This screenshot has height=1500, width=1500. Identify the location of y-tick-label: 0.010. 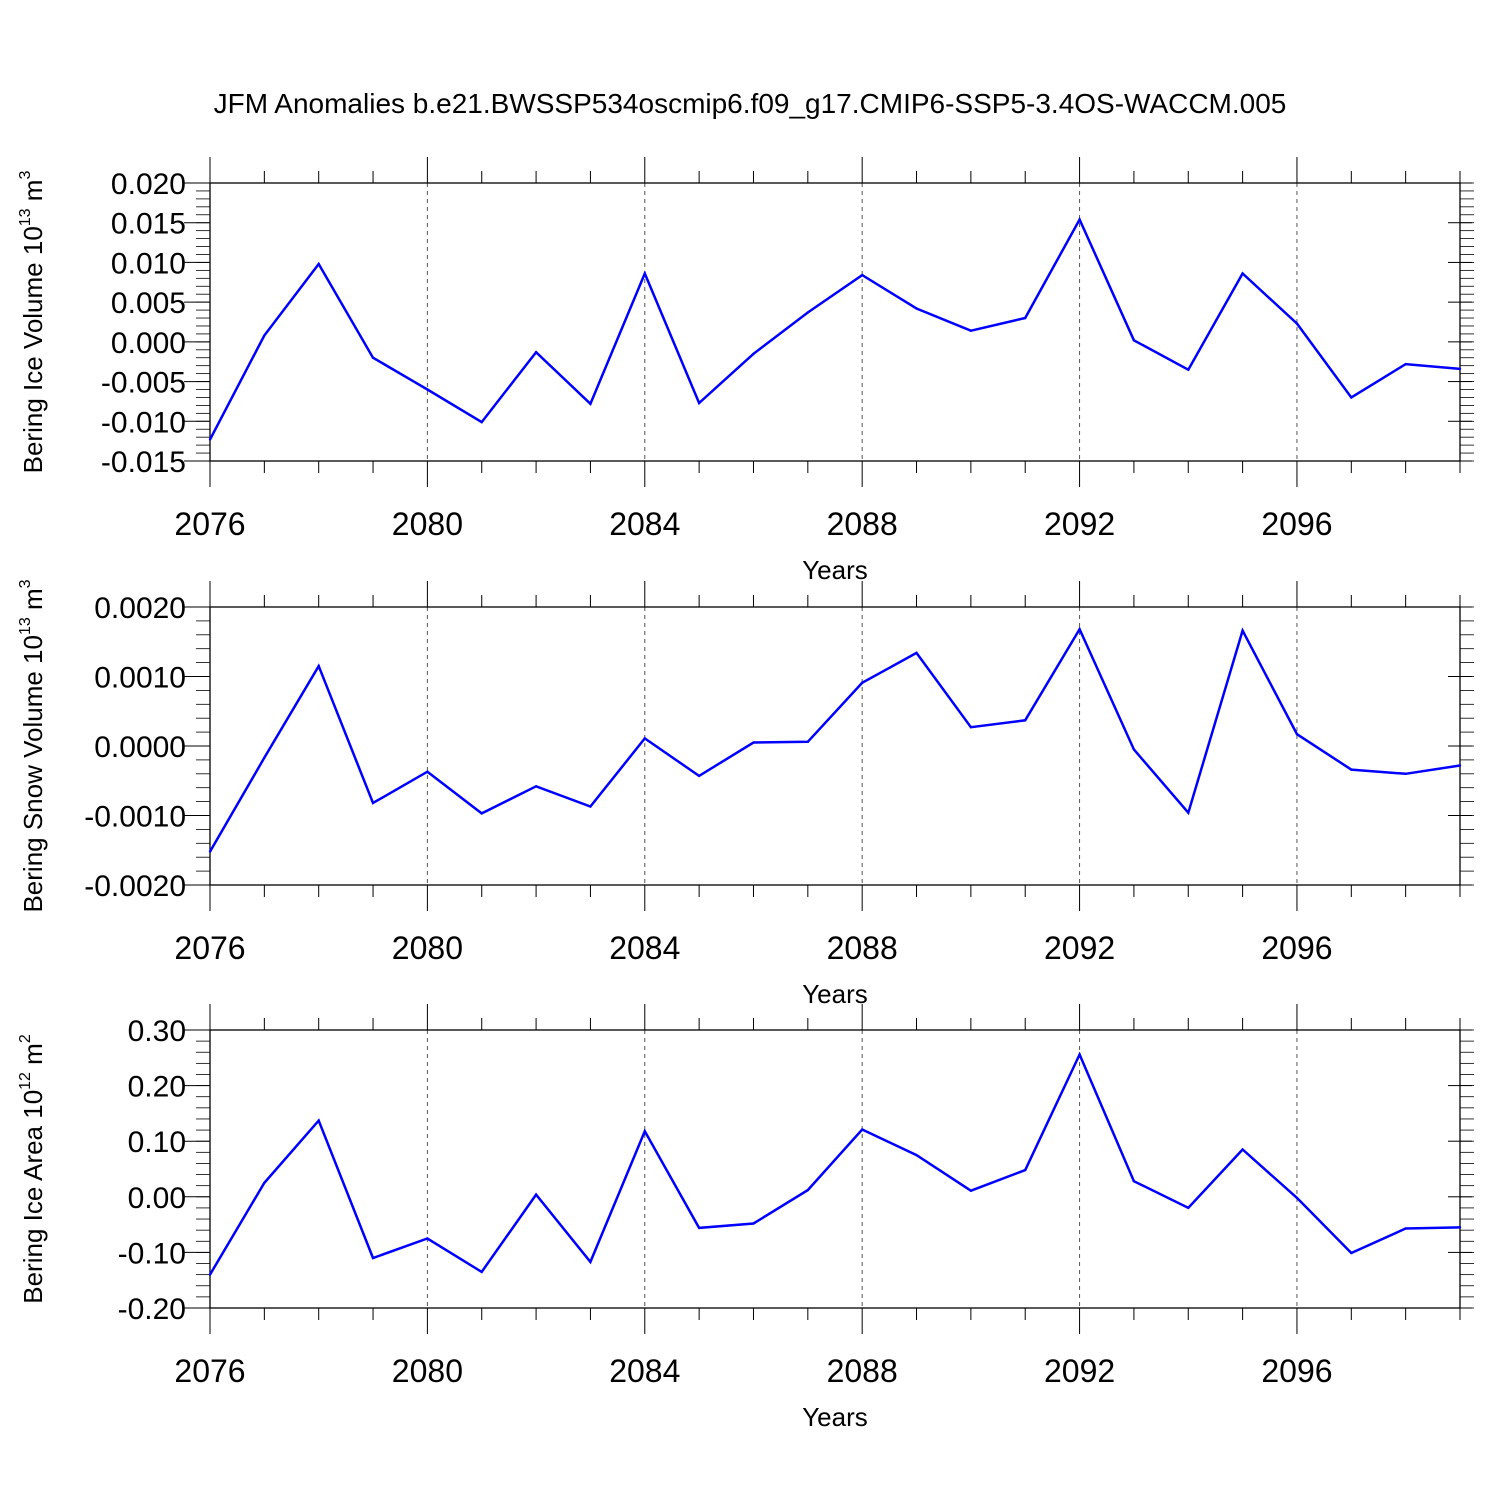
(148, 263).